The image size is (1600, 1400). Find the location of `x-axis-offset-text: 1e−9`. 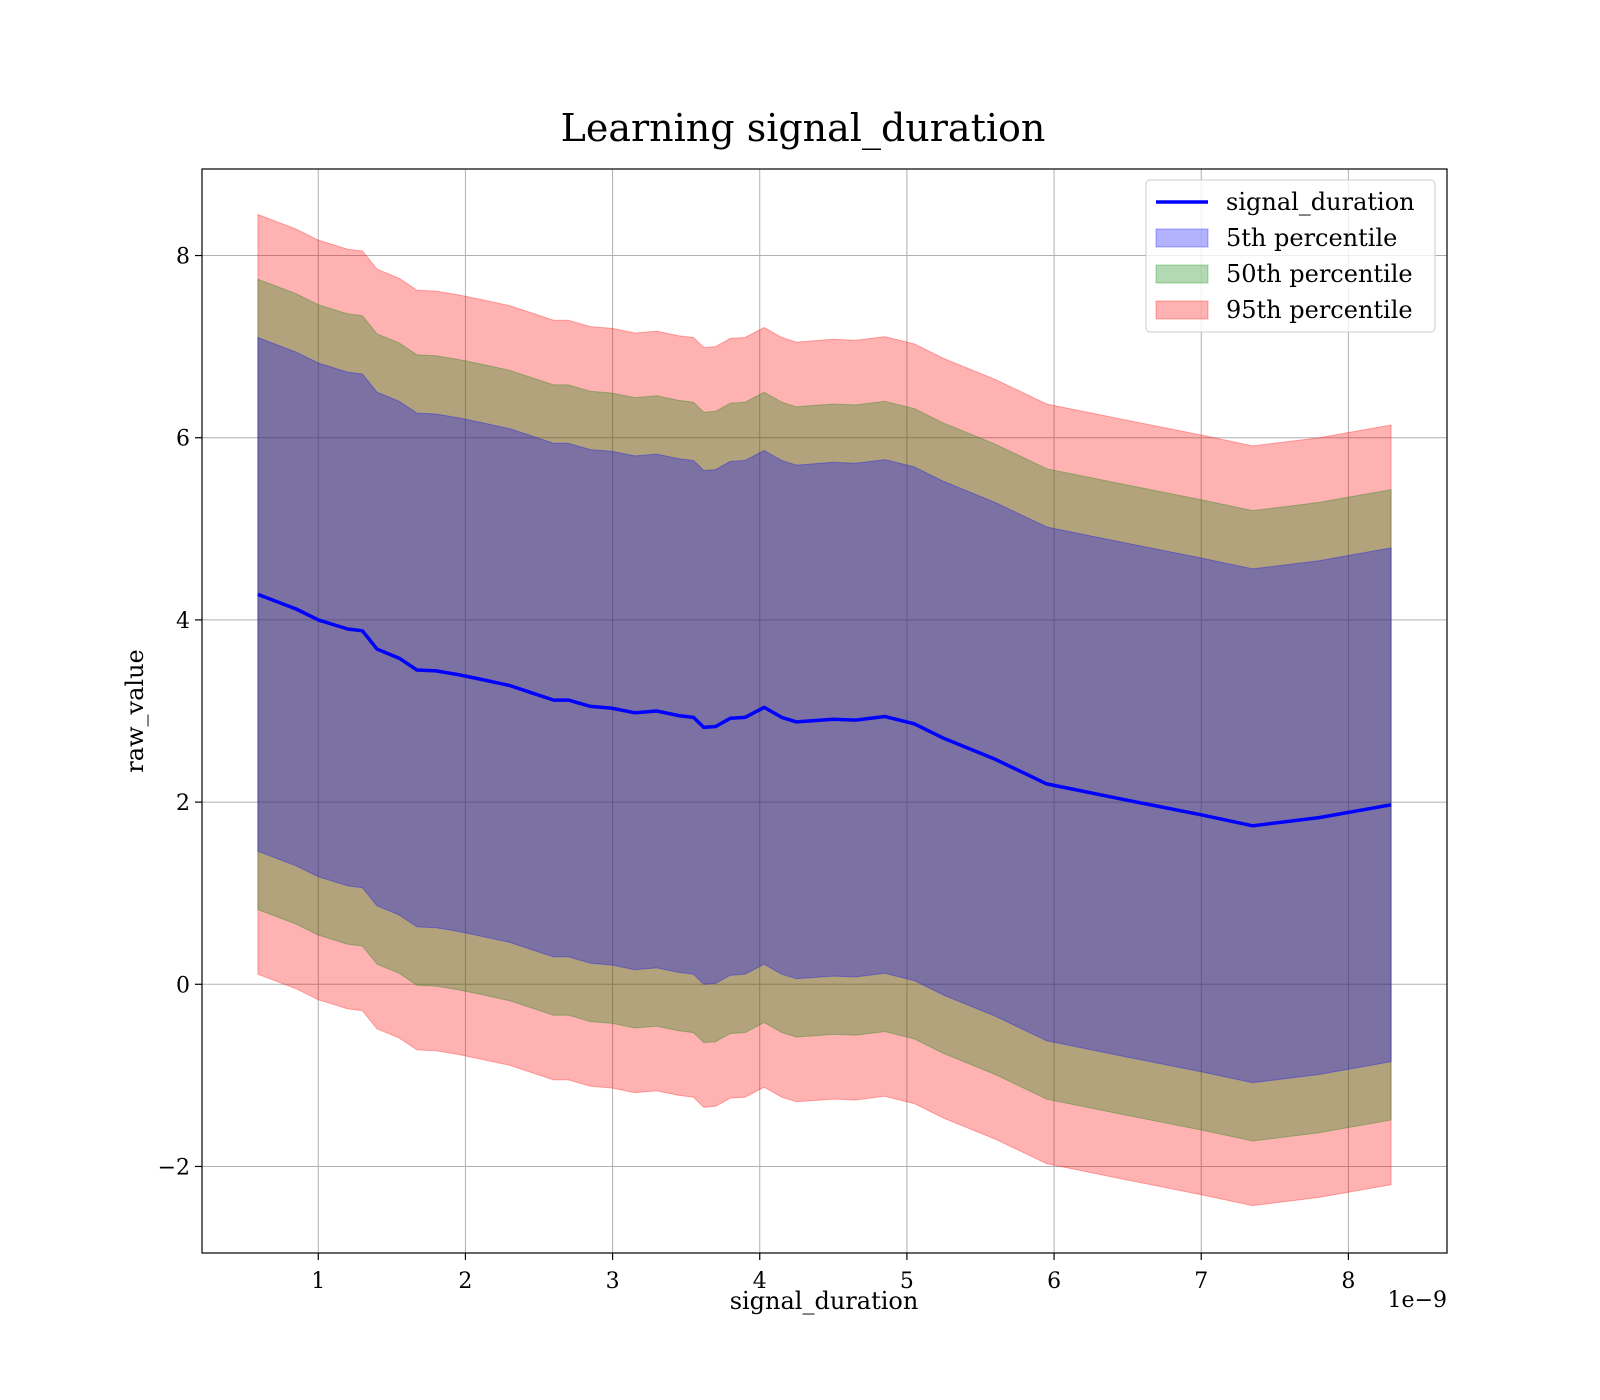

x-axis-offset-text: 1e−9 is located at coordinates (1417, 1300).